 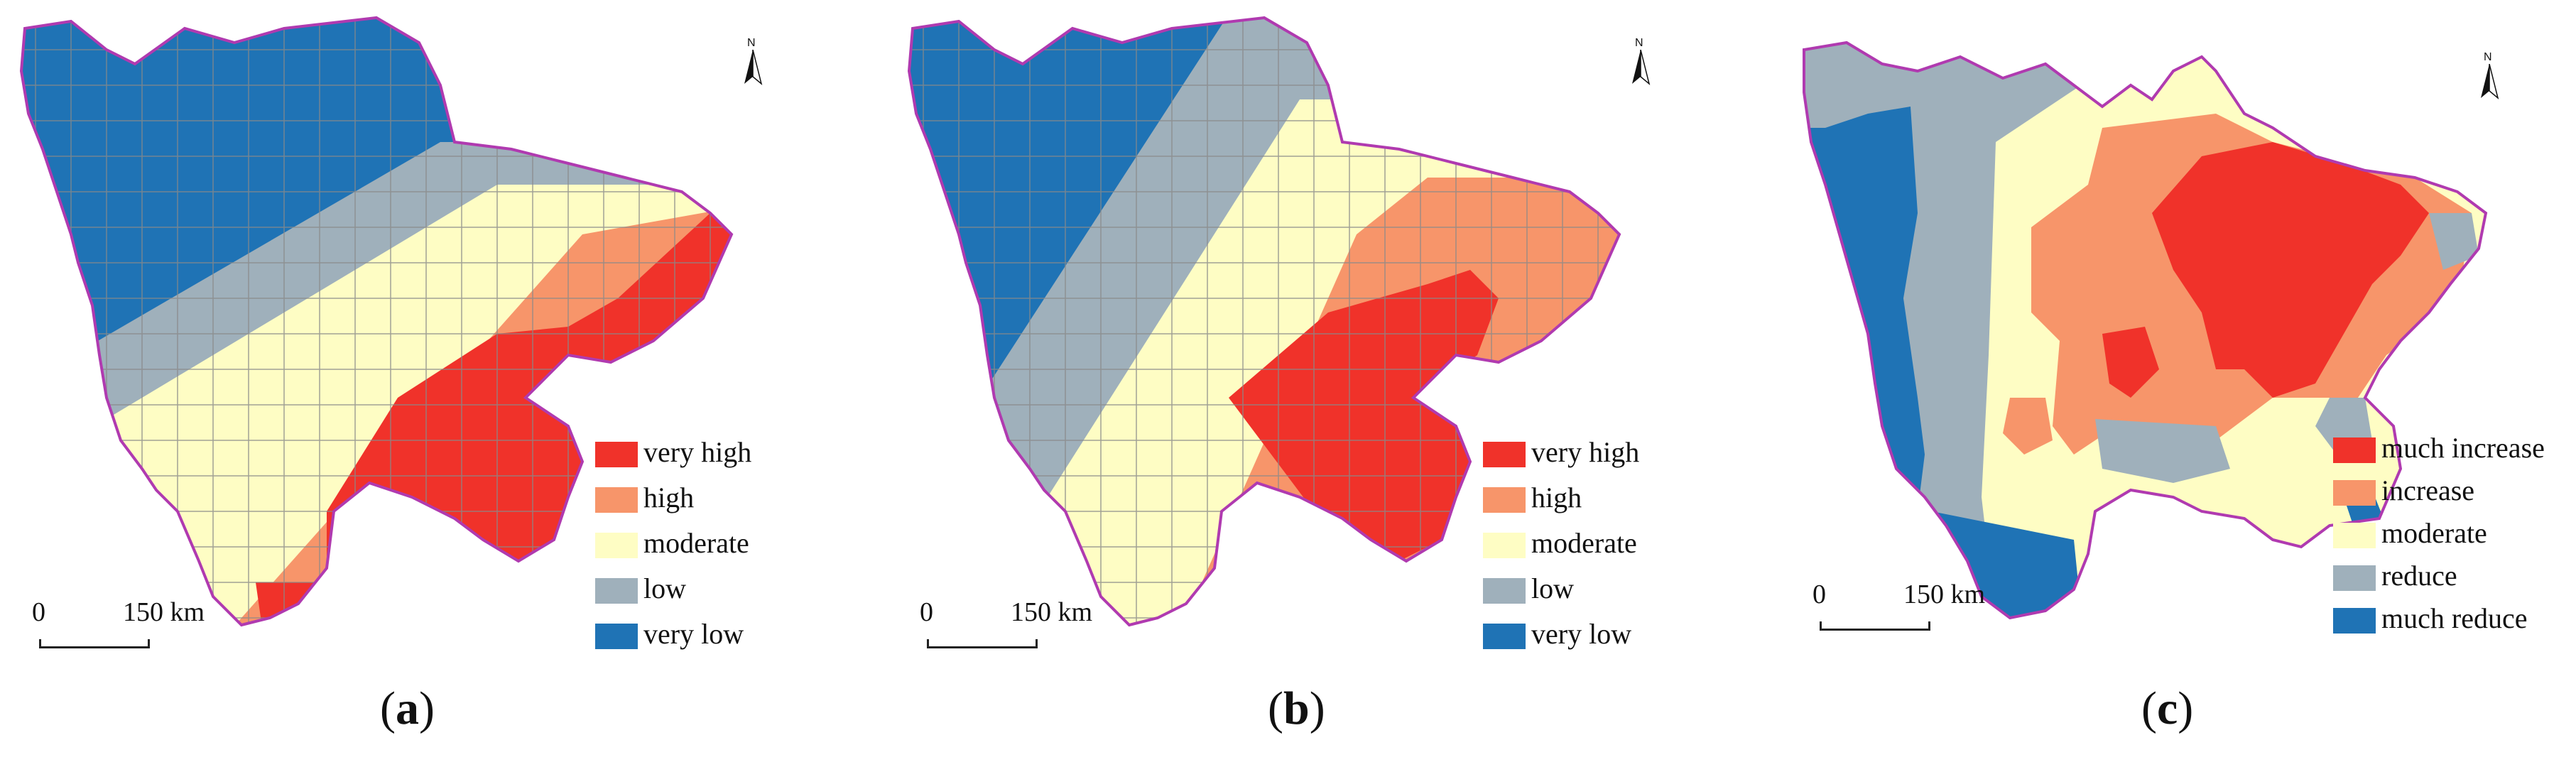 I want to click on legend-label: much increase, so click(x=2463, y=448).